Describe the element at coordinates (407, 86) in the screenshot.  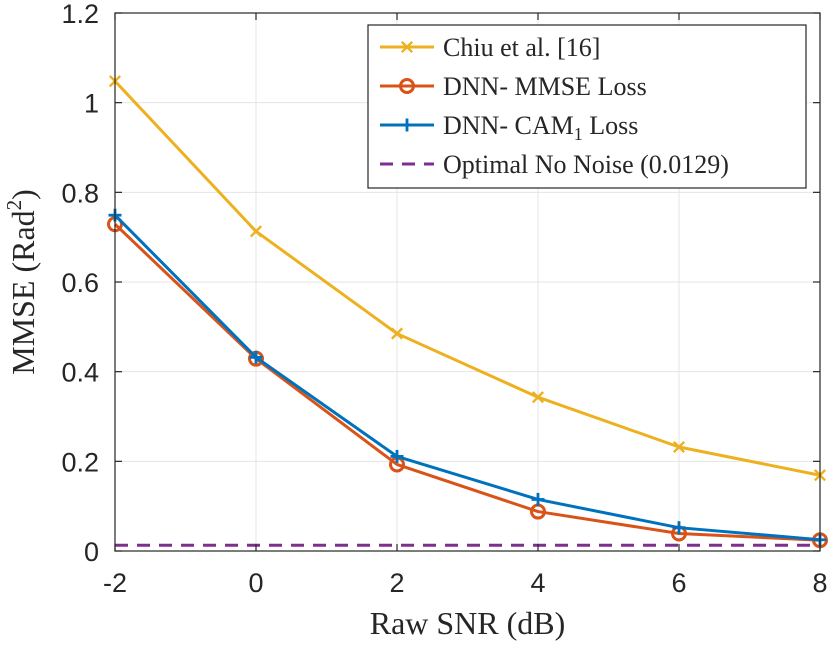
I see `legend-marker-mmse` at that location.